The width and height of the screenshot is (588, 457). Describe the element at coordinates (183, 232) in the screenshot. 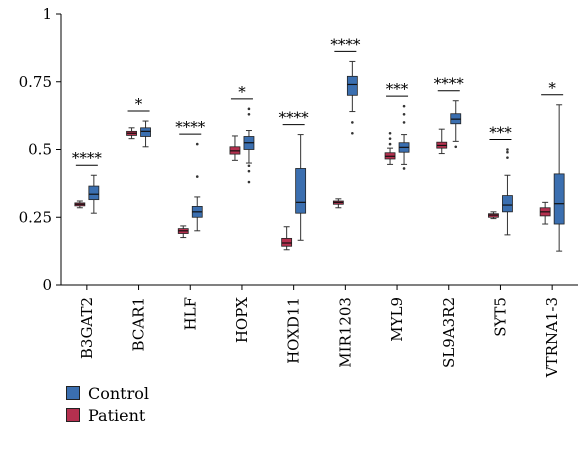

I see `box-patient-hlf` at that location.